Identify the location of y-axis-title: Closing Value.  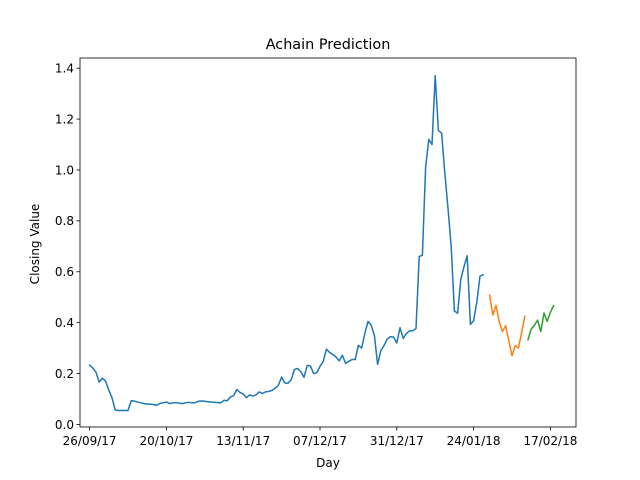
(35, 244).